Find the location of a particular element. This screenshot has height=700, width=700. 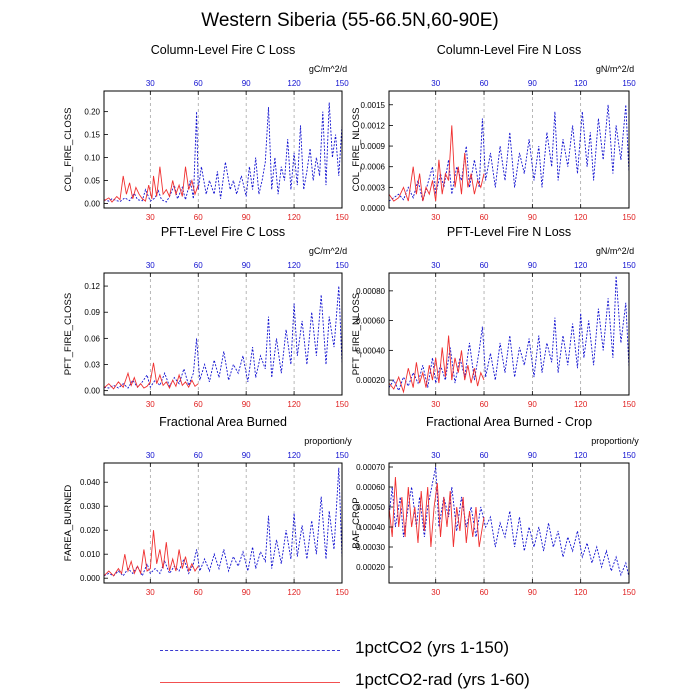

figure-title: Western Siberia (55-66.5N,60-90E) is located at coordinates (350, 20).